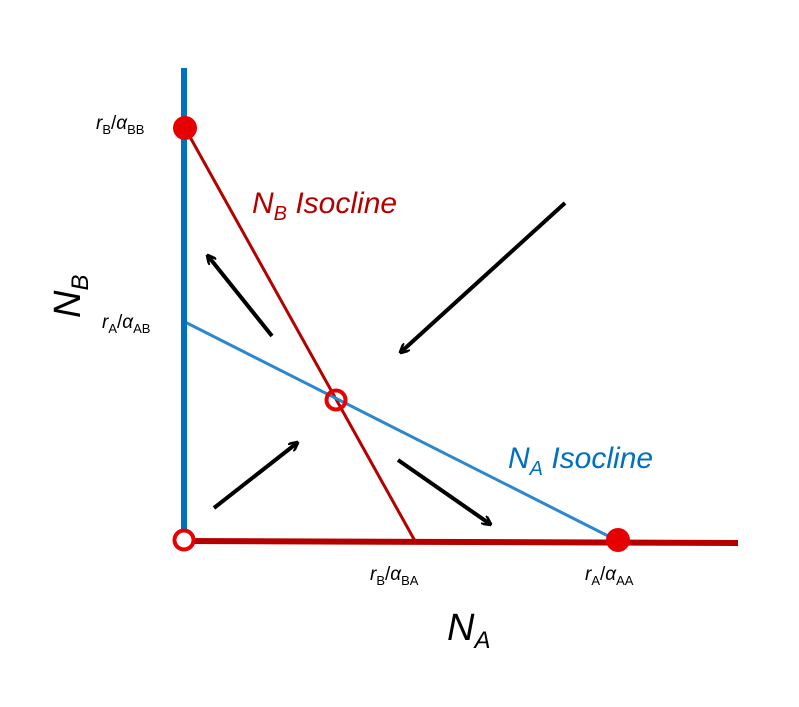 The width and height of the screenshot is (799, 707). I want to click on unstable-coexistence, so click(336, 400).